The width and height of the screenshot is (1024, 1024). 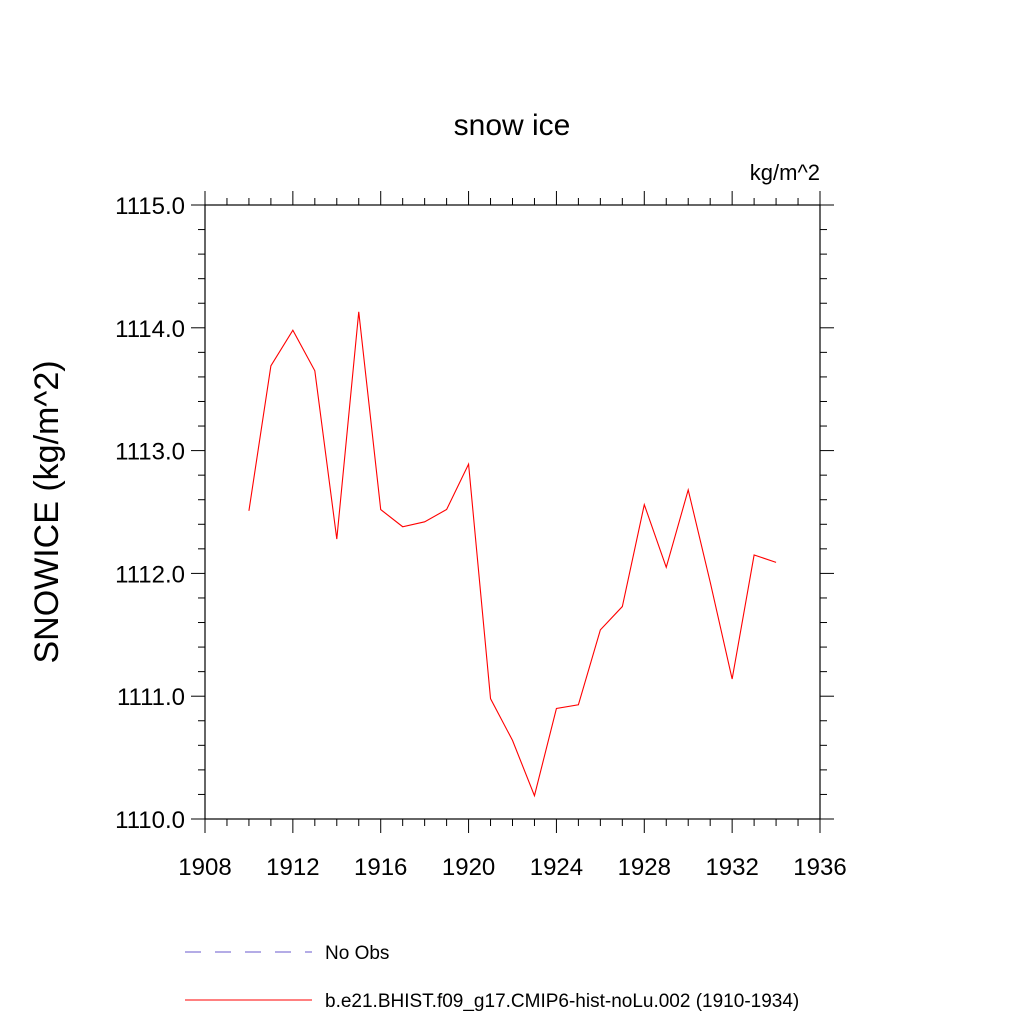 I want to click on y-tick-label: 1112.0, so click(x=150, y=574).